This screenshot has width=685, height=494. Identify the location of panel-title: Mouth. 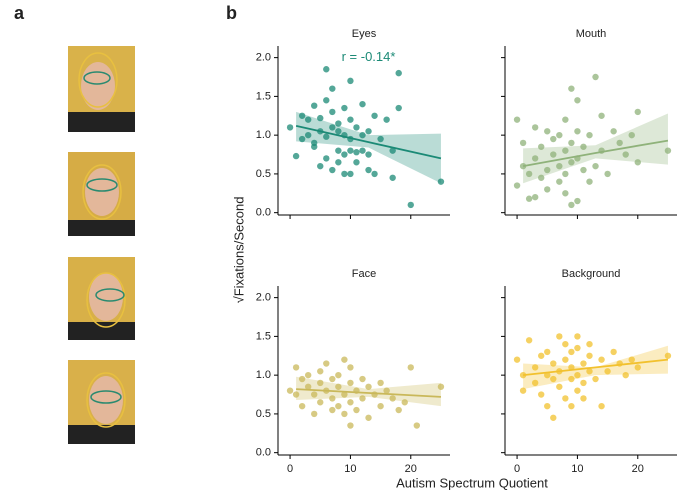
(591, 34).